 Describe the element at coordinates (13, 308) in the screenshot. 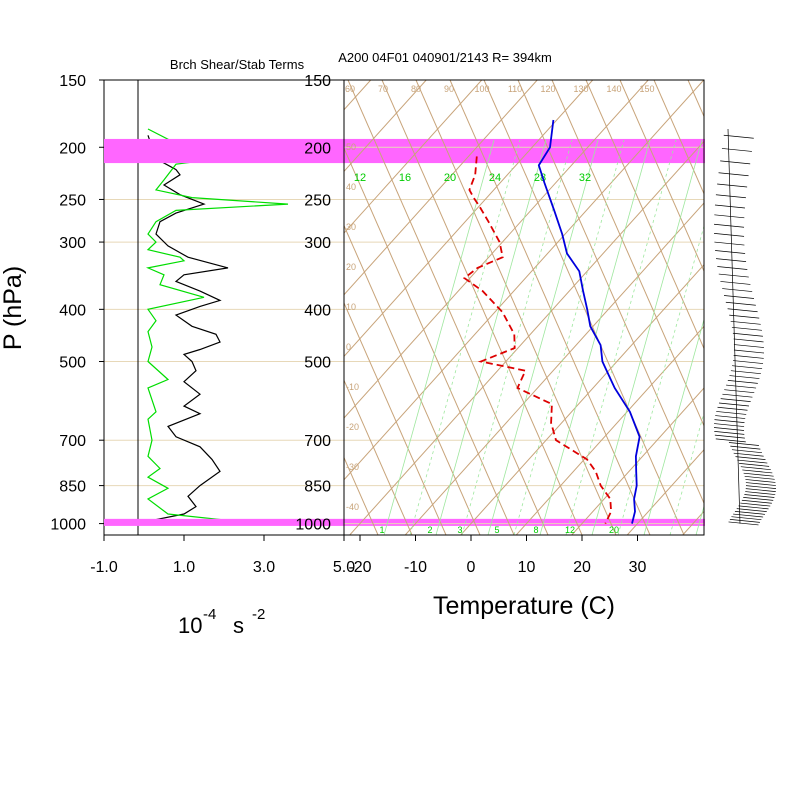

I see `left-y-axis-label: P (hPa)` at that location.